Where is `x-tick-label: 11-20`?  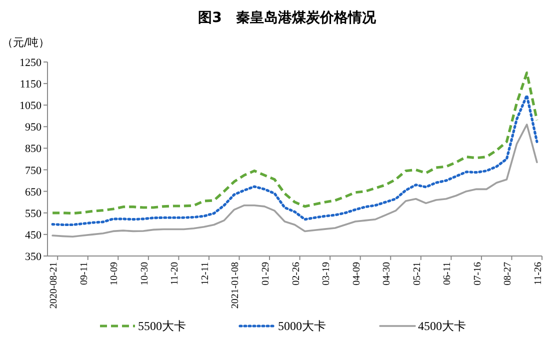 x-tick-label: 11-20 is located at coordinates (175, 273).